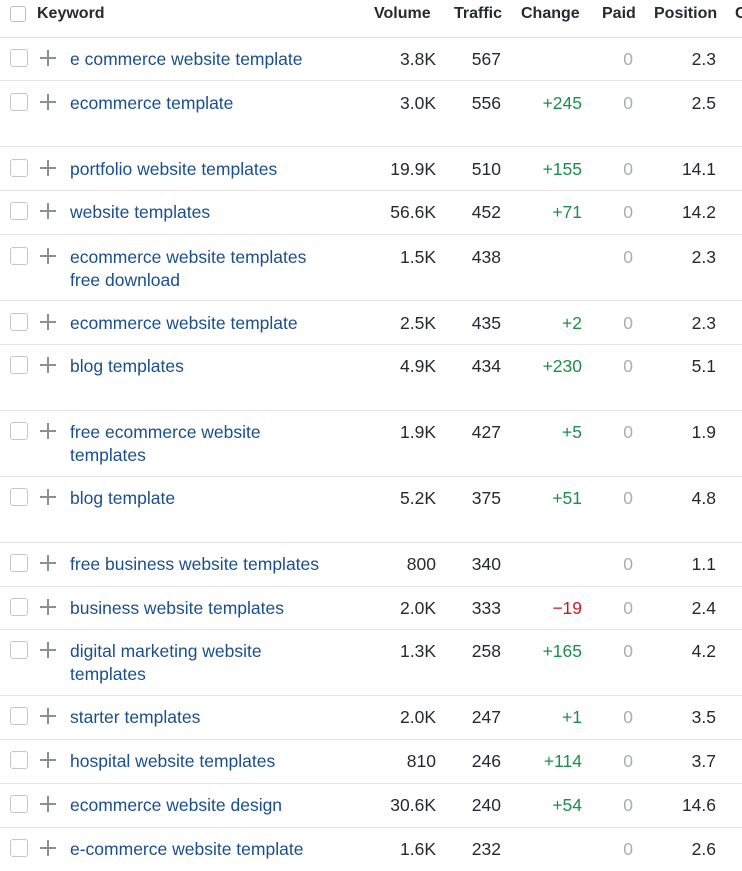 The width and height of the screenshot is (742, 871). I want to click on column-header-keyword: Keyword, so click(71, 13).